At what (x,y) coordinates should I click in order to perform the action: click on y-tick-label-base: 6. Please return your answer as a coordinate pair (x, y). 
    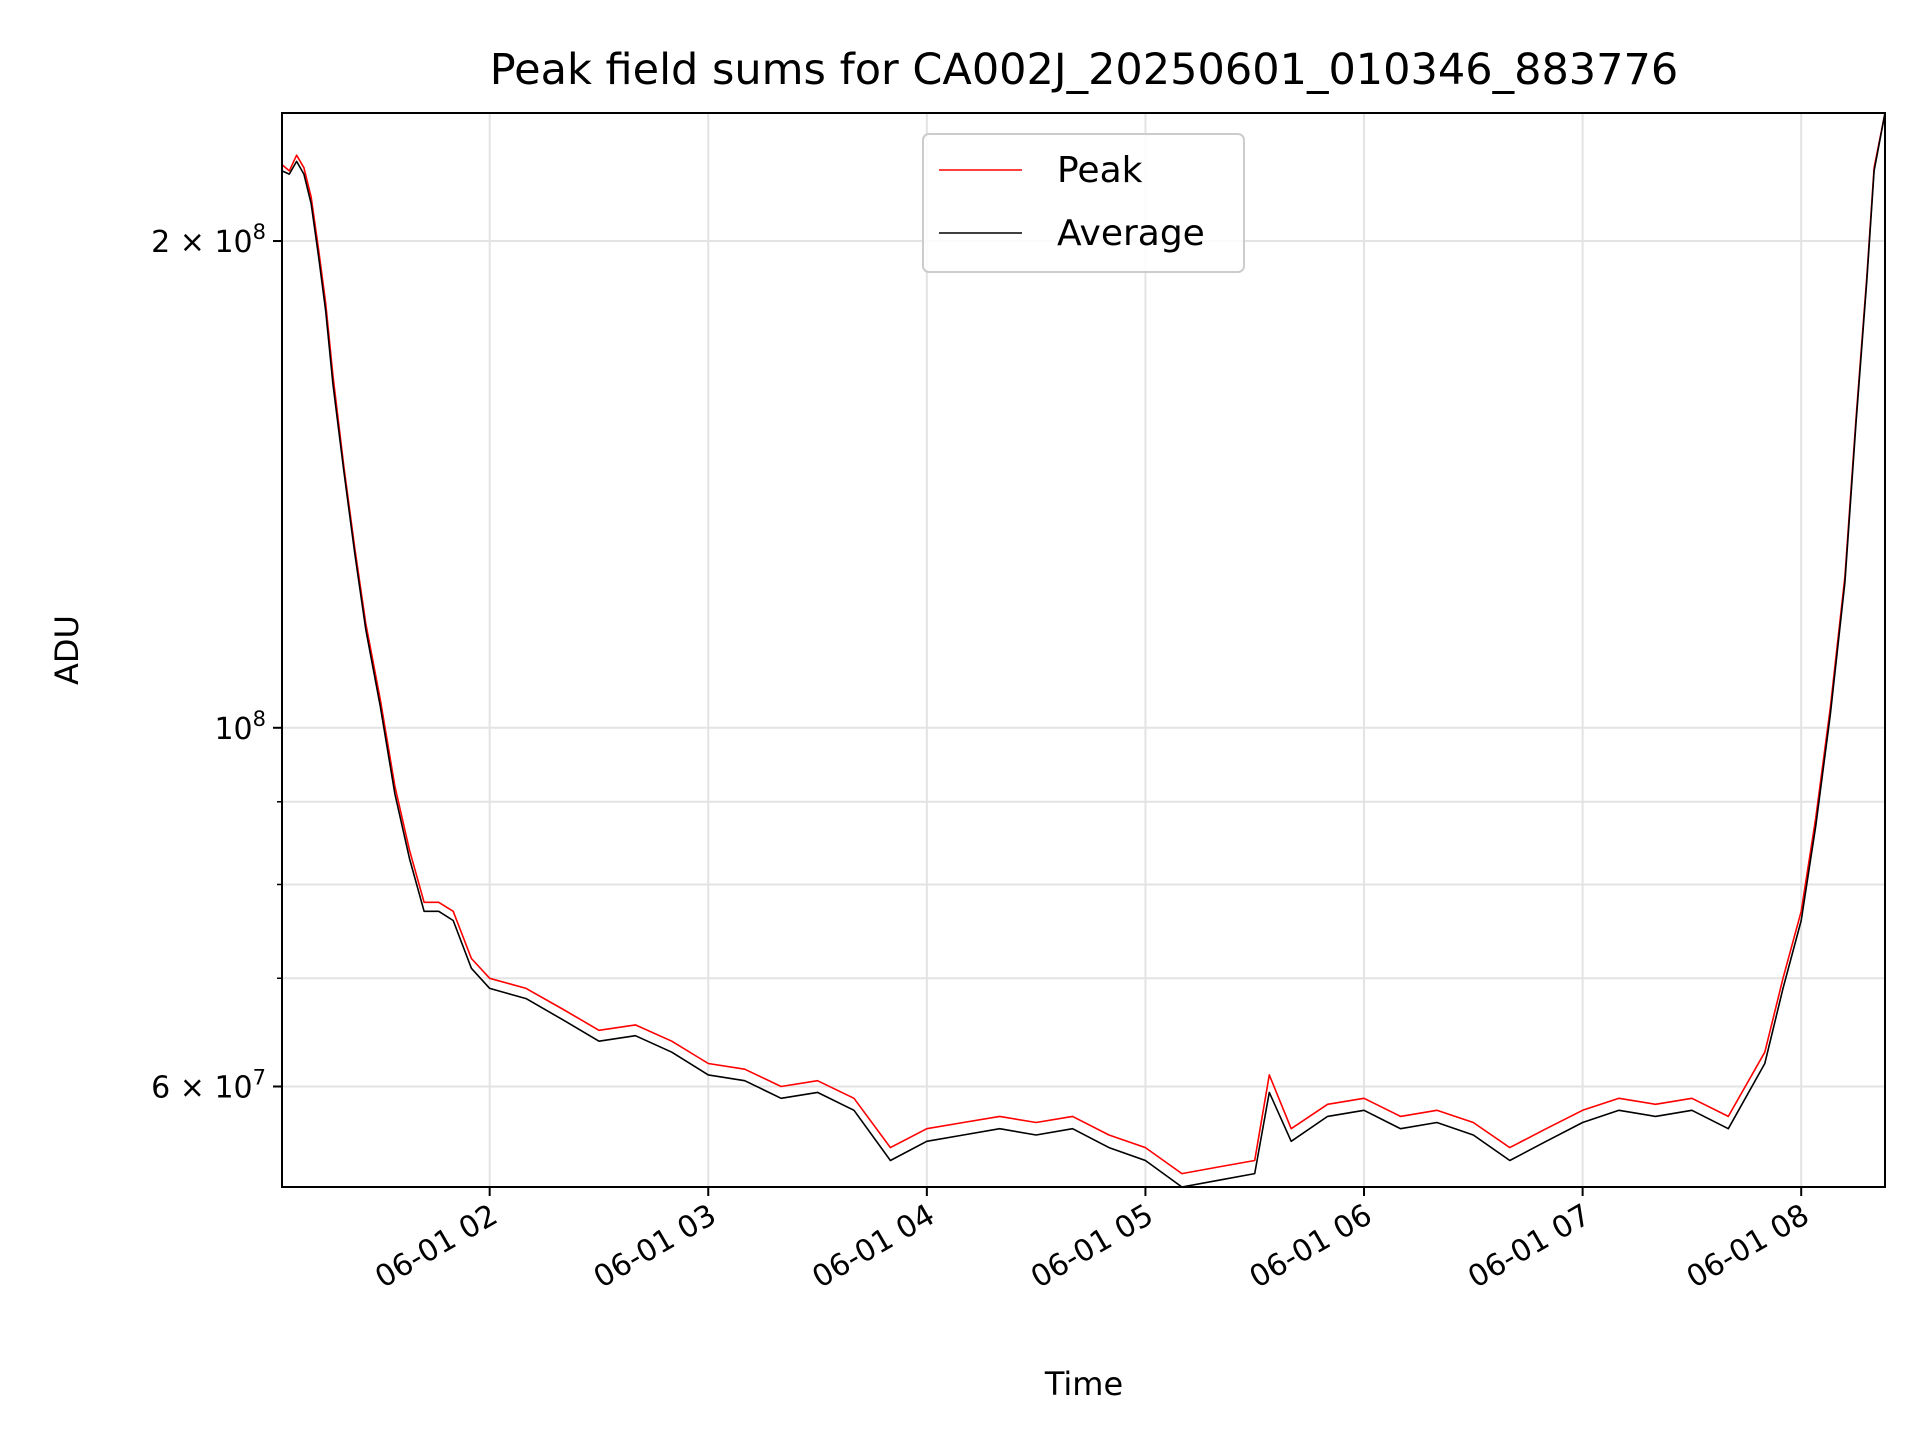
    Looking at the image, I should click on (160, 1088).